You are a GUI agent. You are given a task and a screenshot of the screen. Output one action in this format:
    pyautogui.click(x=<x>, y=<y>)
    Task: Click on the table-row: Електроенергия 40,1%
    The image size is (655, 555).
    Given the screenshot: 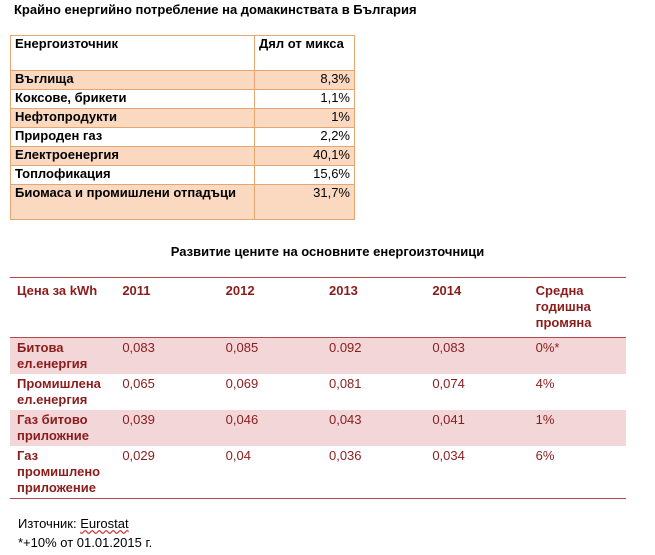 What is the action you would take?
    pyautogui.click(x=182, y=156)
    